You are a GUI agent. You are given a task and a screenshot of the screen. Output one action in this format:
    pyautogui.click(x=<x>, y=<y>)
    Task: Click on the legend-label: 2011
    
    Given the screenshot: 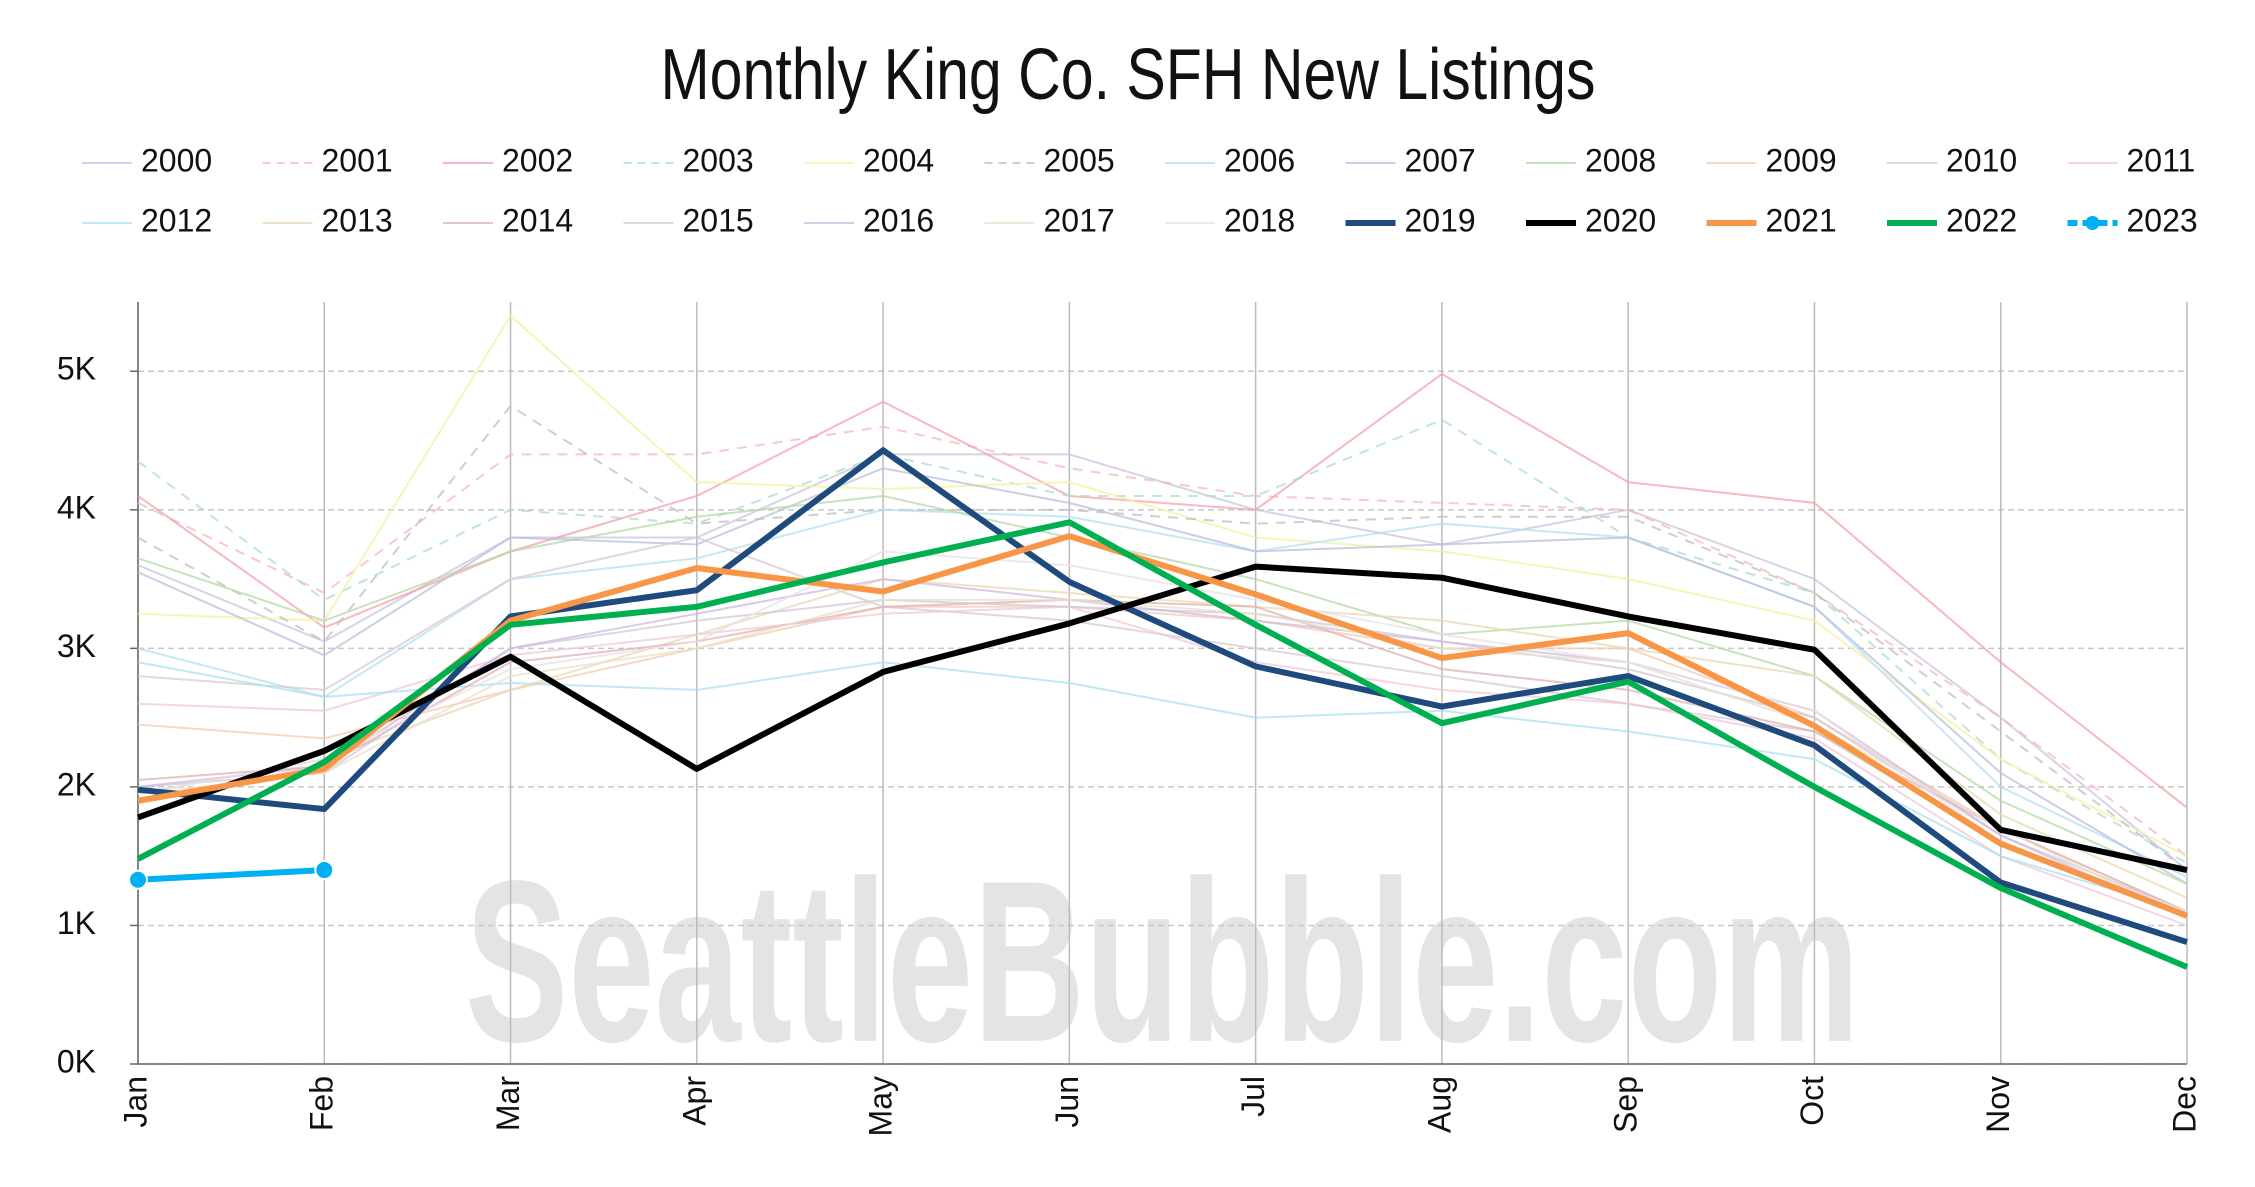 What is the action you would take?
    pyautogui.click(x=2161, y=160)
    